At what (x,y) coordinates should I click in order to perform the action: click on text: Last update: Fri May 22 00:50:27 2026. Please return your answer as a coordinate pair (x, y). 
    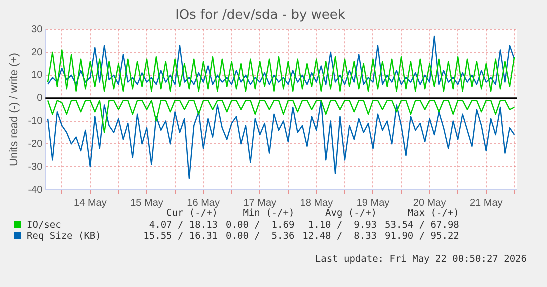
    Looking at the image, I should click on (421, 259).